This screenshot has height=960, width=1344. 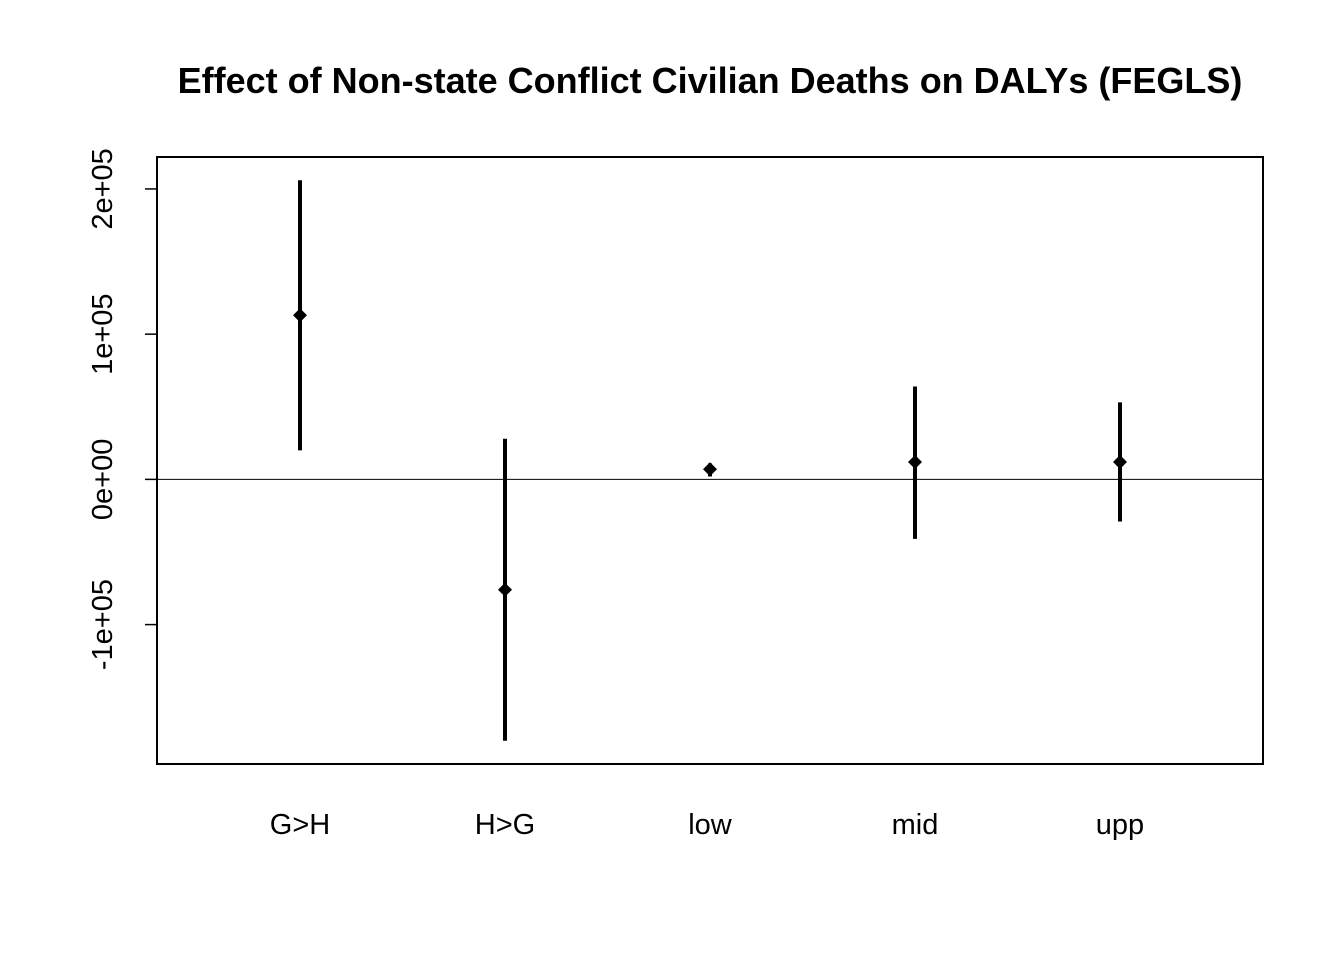 What do you see at coordinates (300, 825) in the screenshot?
I see `x-tick-label: G>H` at bounding box center [300, 825].